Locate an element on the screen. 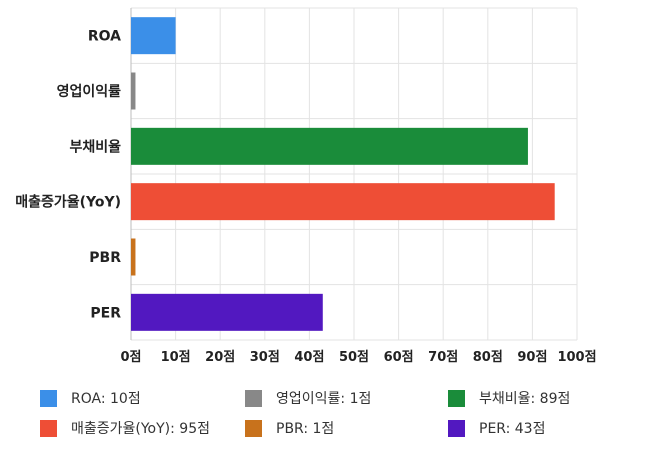 The image size is (650, 450). legend-item-pbr: PBR: 1점 is located at coordinates (289, 428).